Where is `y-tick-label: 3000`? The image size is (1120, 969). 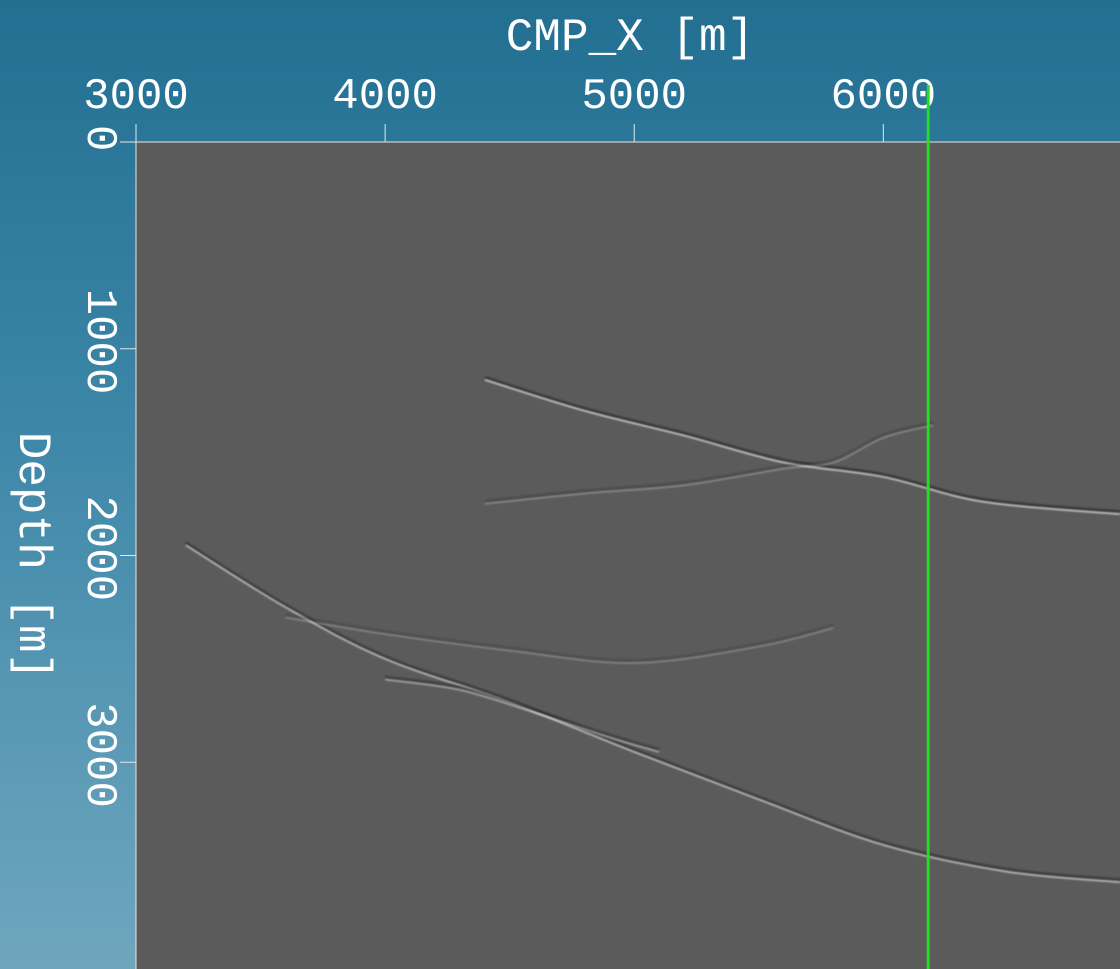 y-tick-label: 3000 is located at coordinates (99, 755).